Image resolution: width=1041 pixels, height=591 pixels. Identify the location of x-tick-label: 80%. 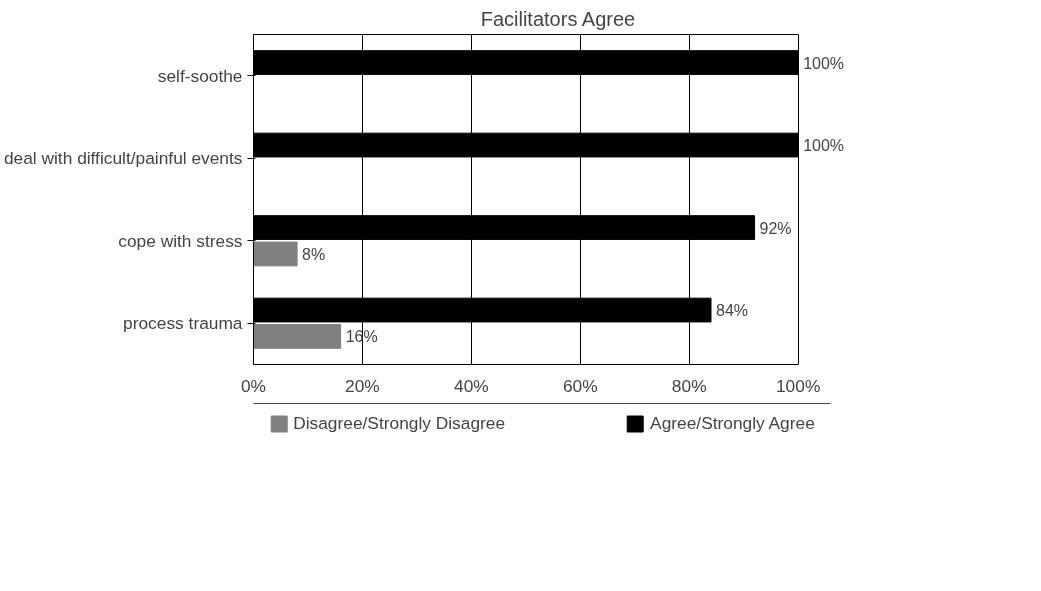
(689, 385).